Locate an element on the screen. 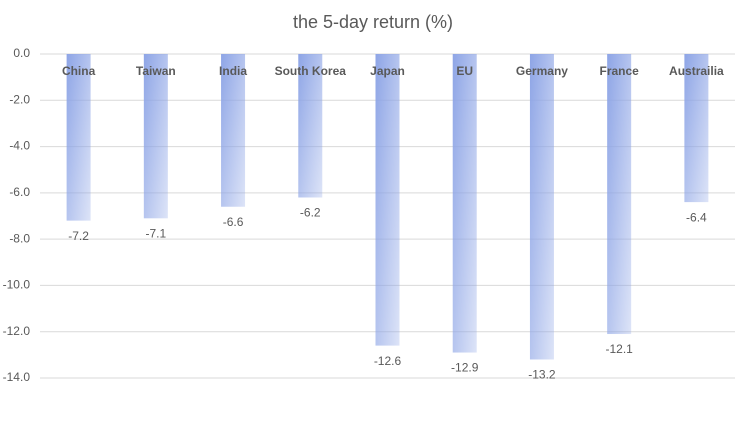 This screenshot has width=745, height=427. category-label: South Korea is located at coordinates (311, 71).